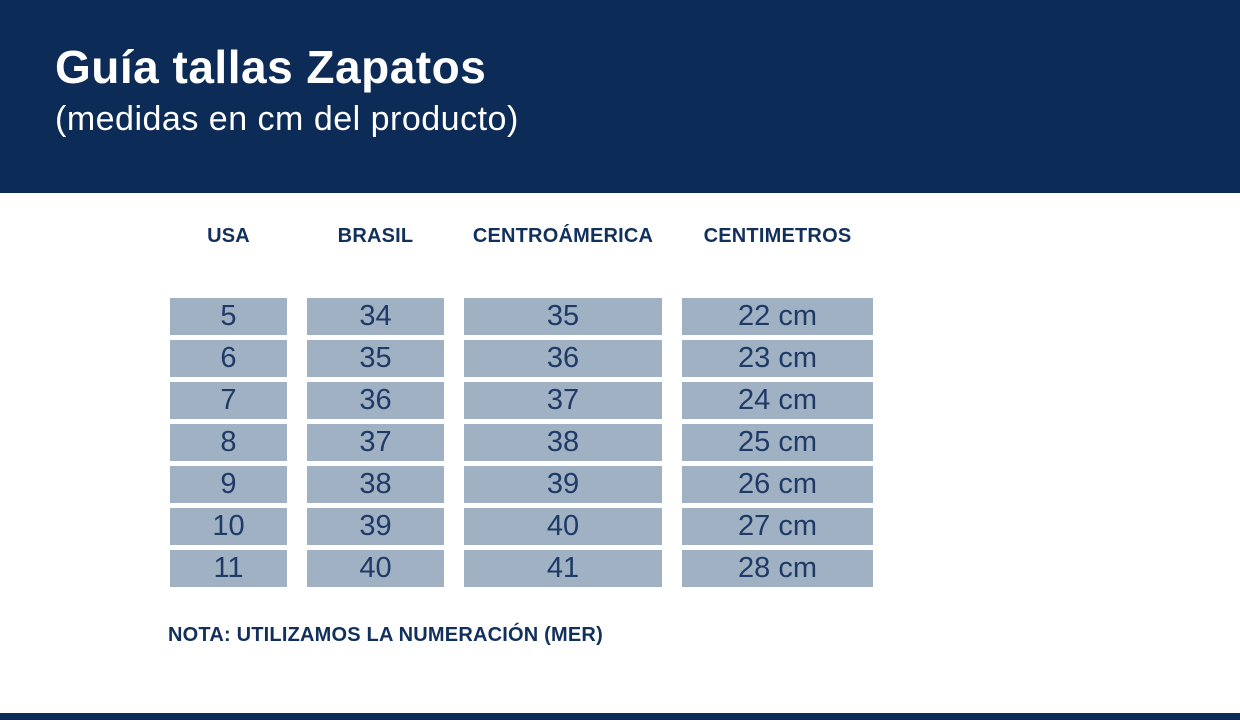  I want to click on size-table-header-row: USA BRASIL CENTROÁMERICA CENTIMETROS, so click(521, 236).